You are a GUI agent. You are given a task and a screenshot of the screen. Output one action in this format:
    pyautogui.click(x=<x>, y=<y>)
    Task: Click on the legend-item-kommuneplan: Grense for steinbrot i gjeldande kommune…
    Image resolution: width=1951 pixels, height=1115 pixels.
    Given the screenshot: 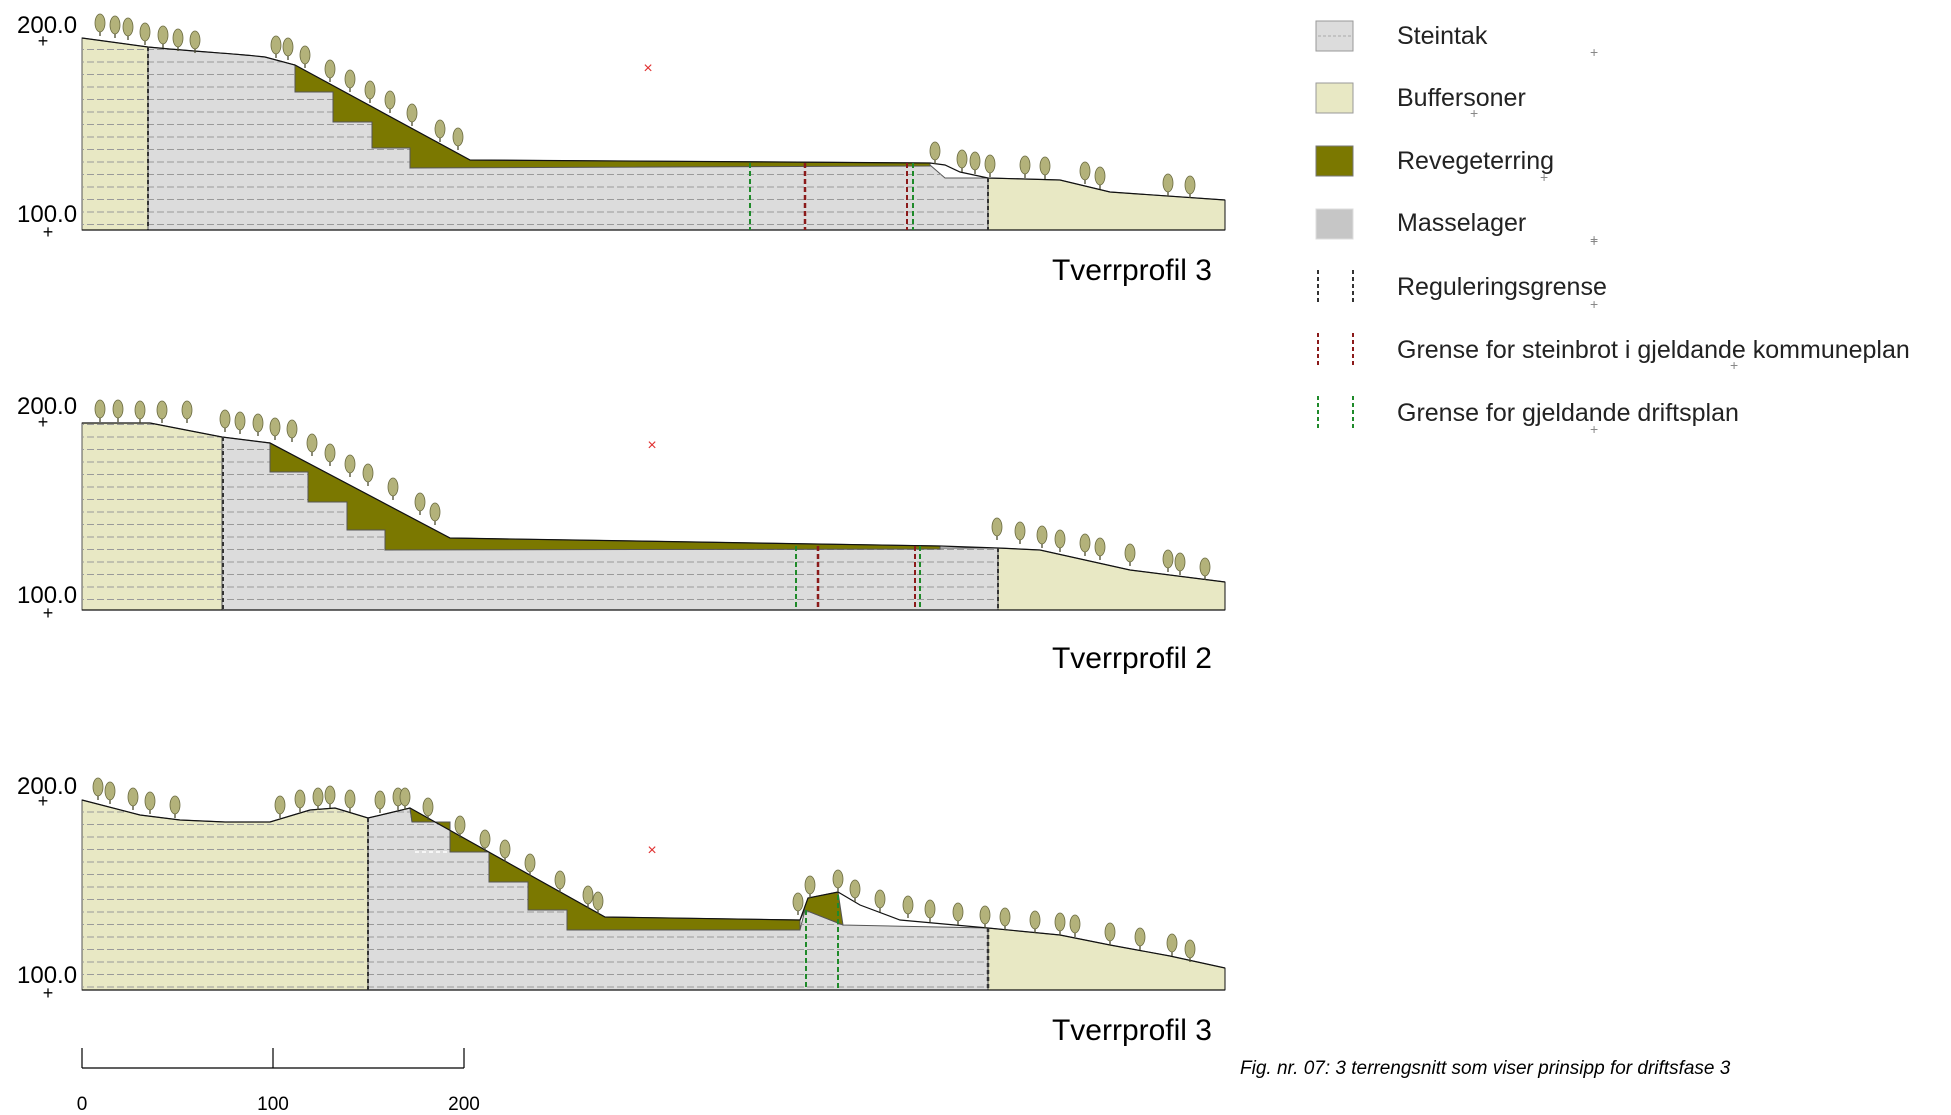 What is the action you would take?
    pyautogui.click(x=1613, y=349)
    